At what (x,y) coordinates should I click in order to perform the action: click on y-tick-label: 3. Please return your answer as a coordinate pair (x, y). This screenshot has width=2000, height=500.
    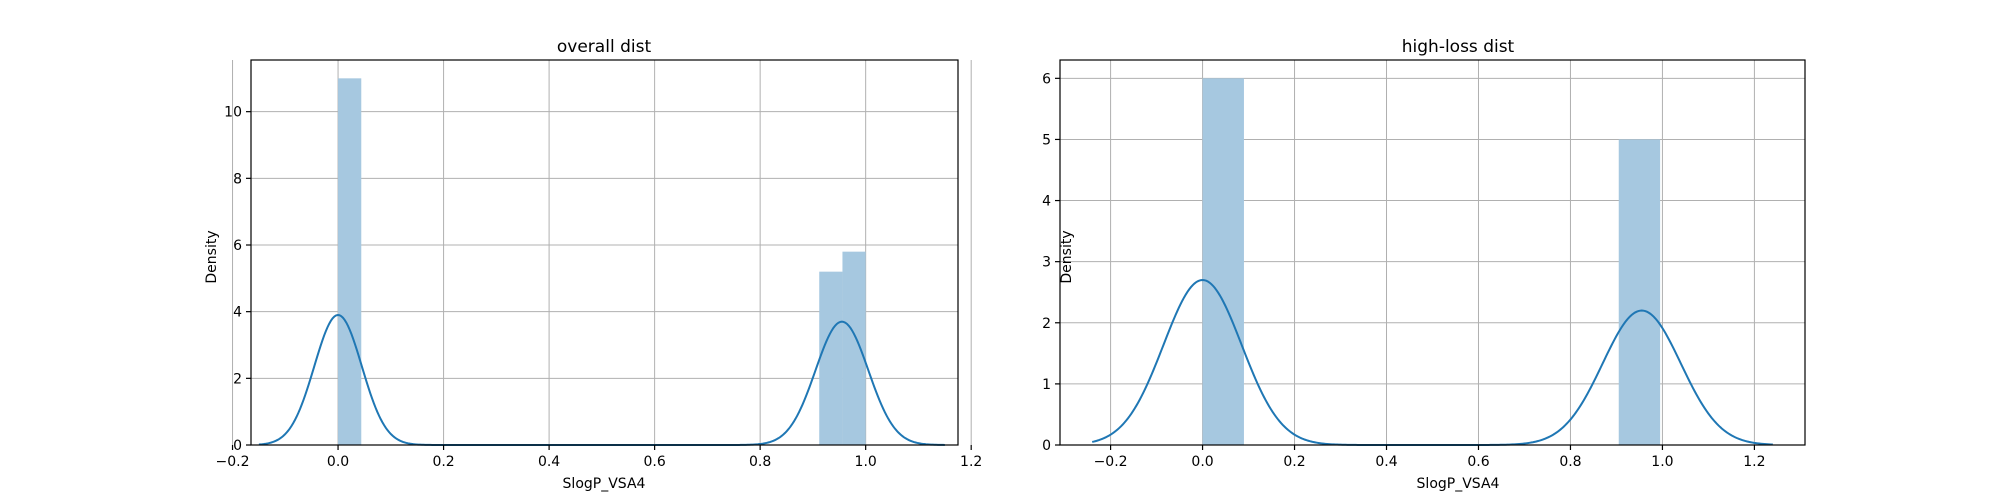
    Looking at the image, I should click on (1046, 263).